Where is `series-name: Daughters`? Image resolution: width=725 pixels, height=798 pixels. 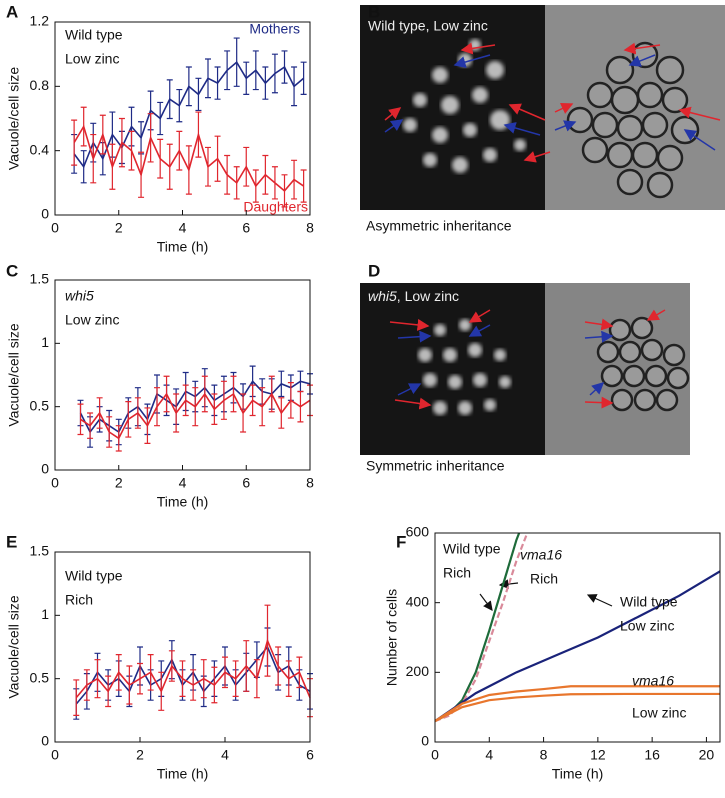 series-name: Daughters is located at coordinates (275, 207).